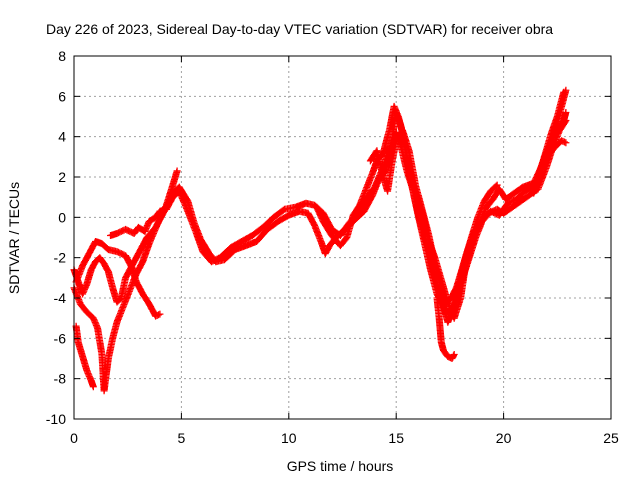  Describe the element at coordinates (62, 137) in the screenshot. I see `y-tick-label: 4` at that location.